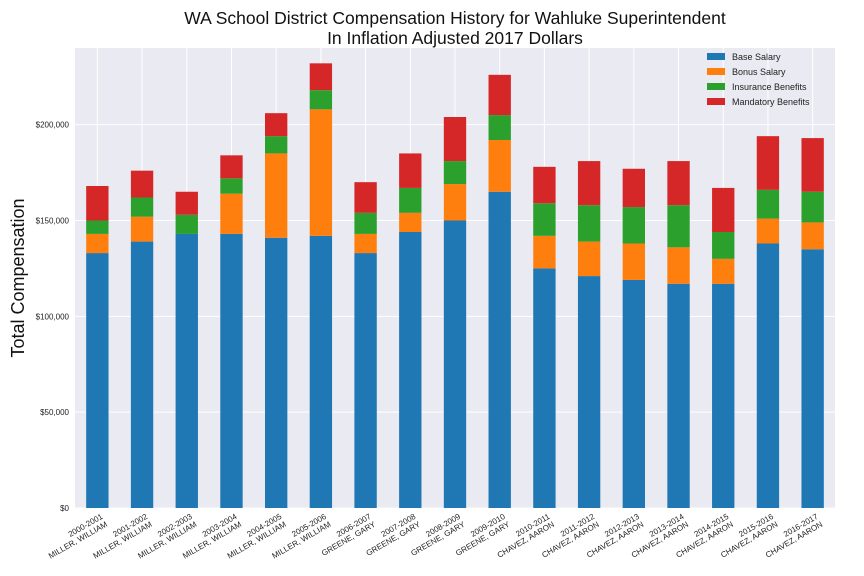 This screenshot has height=576, width=864. What do you see at coordinates (769, 87) in the screenshot?
I see `legend-label: Insurance Benefits` at bounding box center [769, 87].